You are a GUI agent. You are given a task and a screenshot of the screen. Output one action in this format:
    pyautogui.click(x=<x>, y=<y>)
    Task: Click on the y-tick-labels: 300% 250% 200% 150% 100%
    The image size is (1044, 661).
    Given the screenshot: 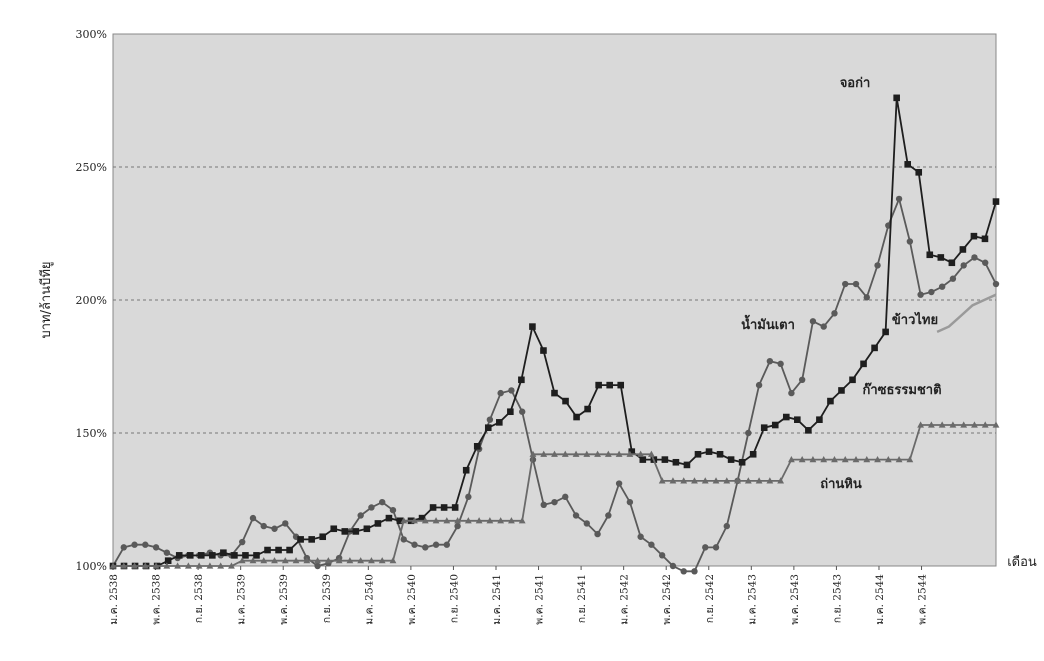 What is the action you would take?
    pyautogui.click(x=91, y=300)
    